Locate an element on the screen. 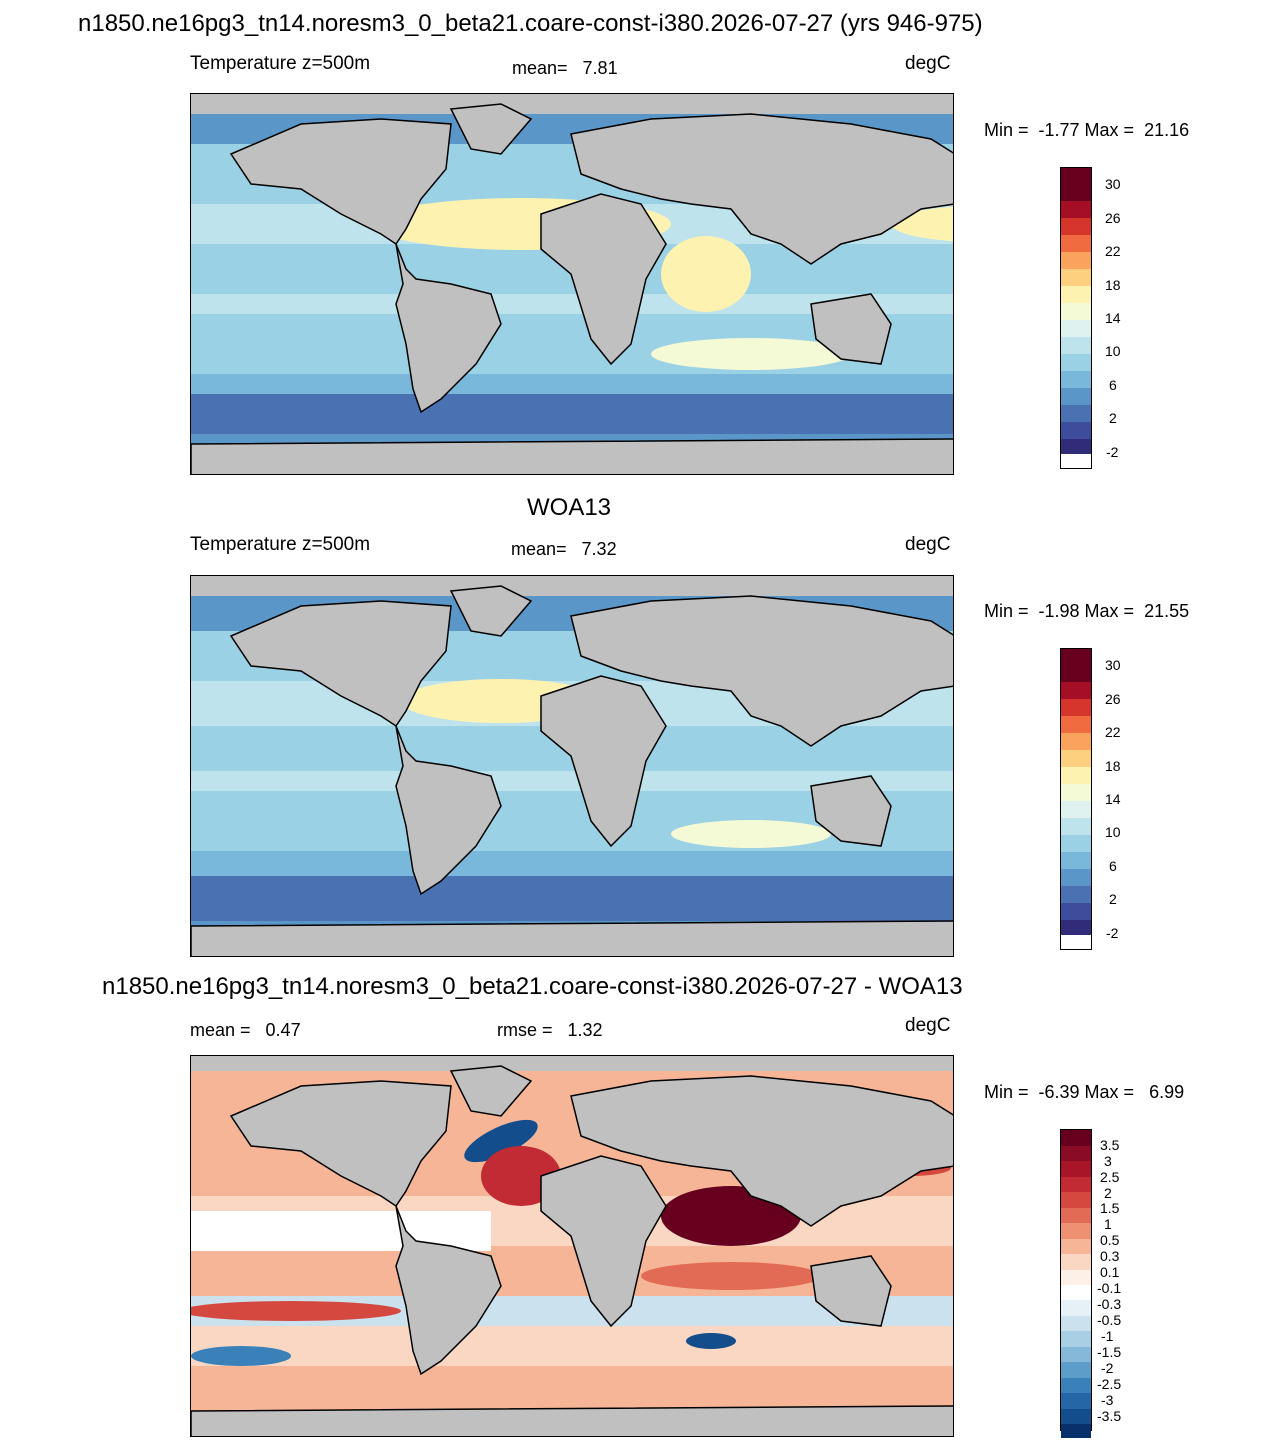  panel3-cb-tick: -3.5 is located at coordinates (1109, 1416).